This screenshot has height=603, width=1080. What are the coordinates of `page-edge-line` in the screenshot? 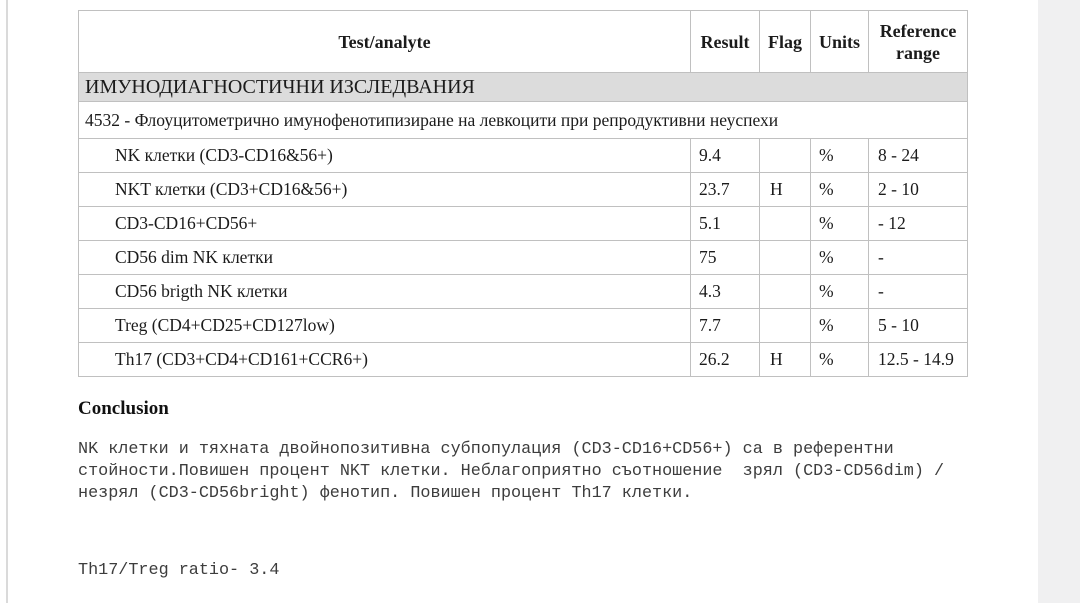 It's located at (7, 301).